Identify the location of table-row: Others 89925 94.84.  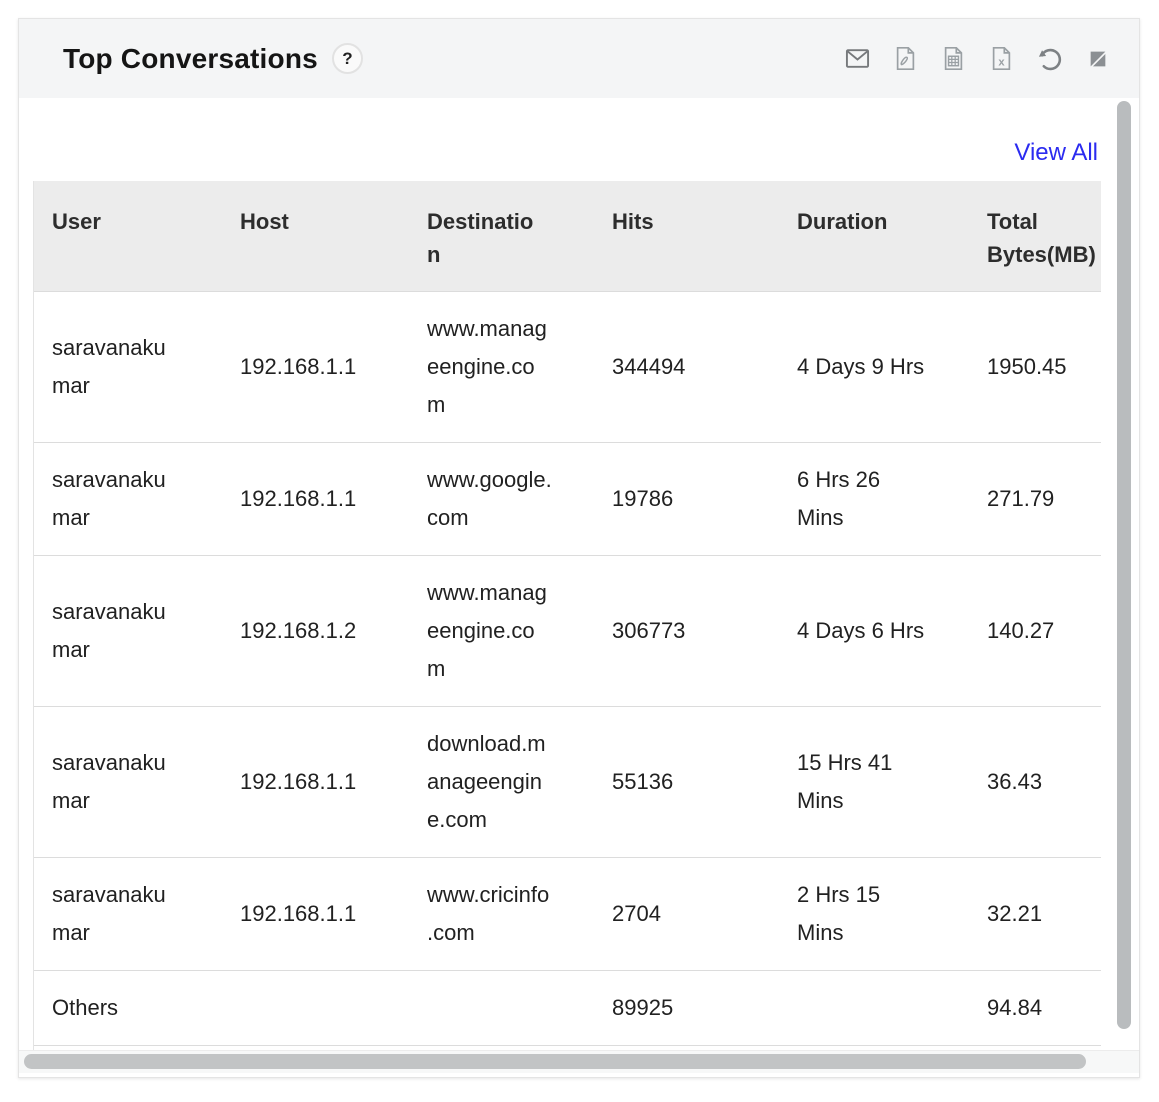
(567, 1008).